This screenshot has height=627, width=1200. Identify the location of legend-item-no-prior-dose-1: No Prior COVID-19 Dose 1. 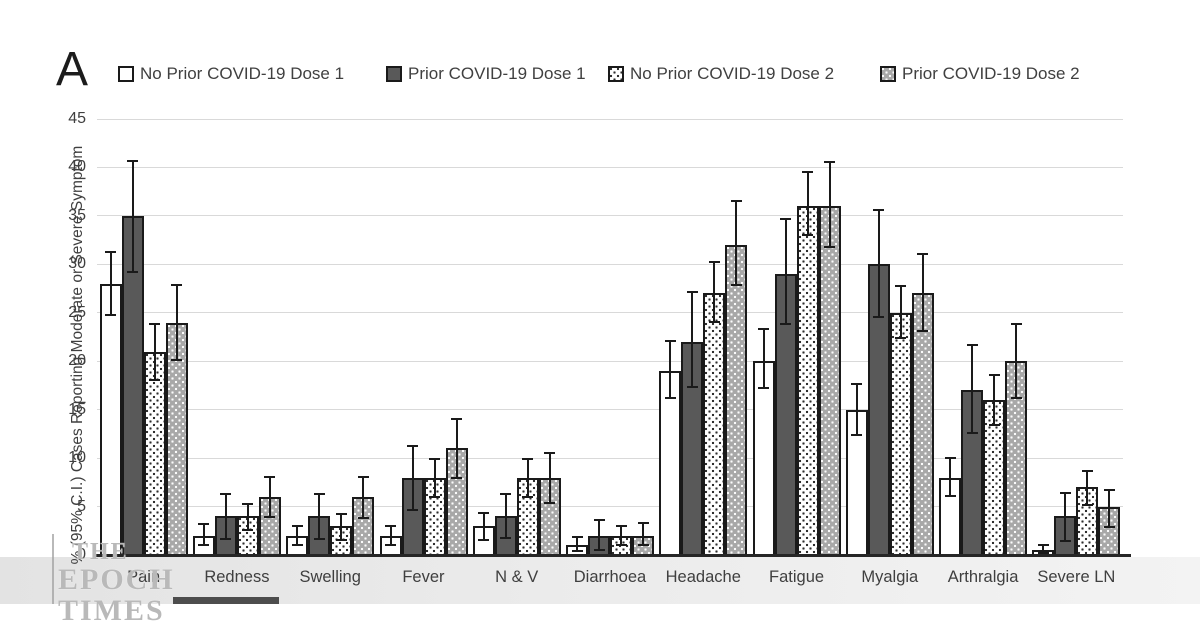
(231, 74).